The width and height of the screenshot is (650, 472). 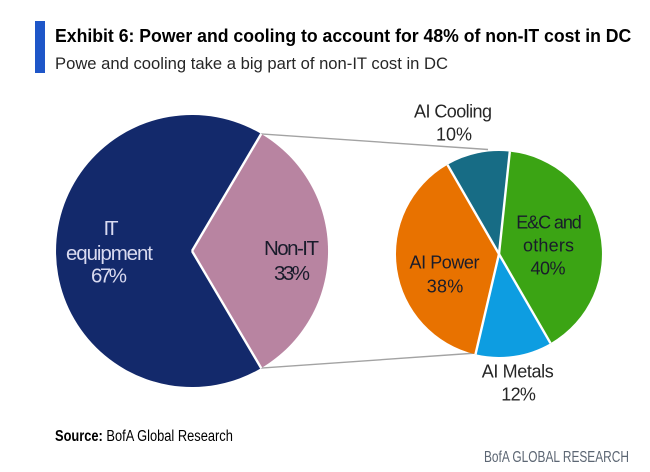 What do you see at coordinates (445, 287) in the screenshot?
I see `svg-text: 38%` at bounding box center [445, 287].